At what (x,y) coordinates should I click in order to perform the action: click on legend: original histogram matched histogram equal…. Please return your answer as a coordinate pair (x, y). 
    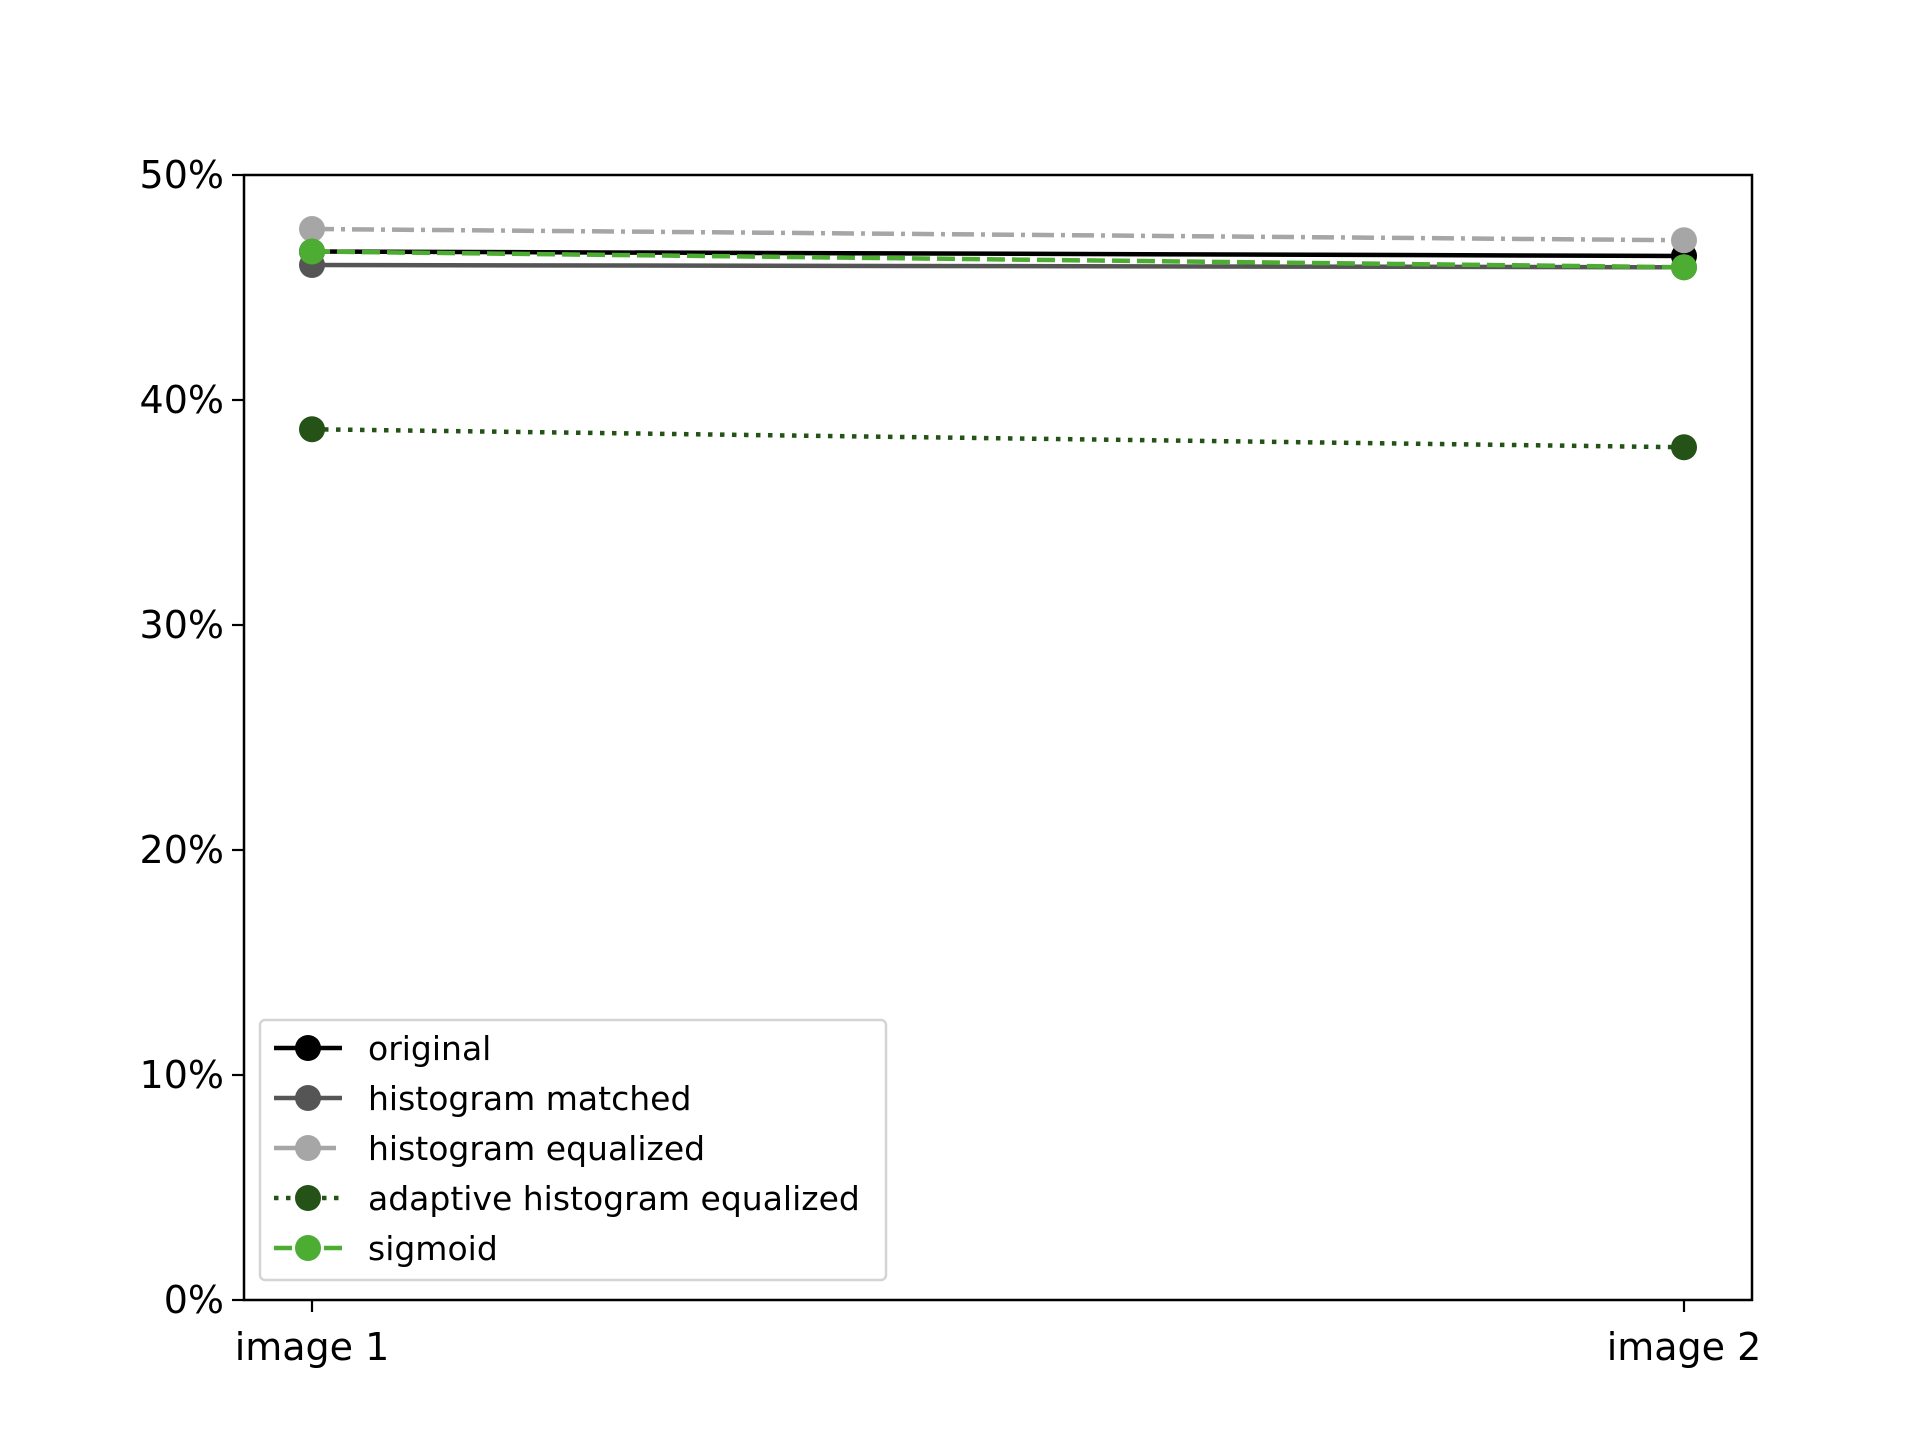
    Looking at the image, I should click on (573, 1150).